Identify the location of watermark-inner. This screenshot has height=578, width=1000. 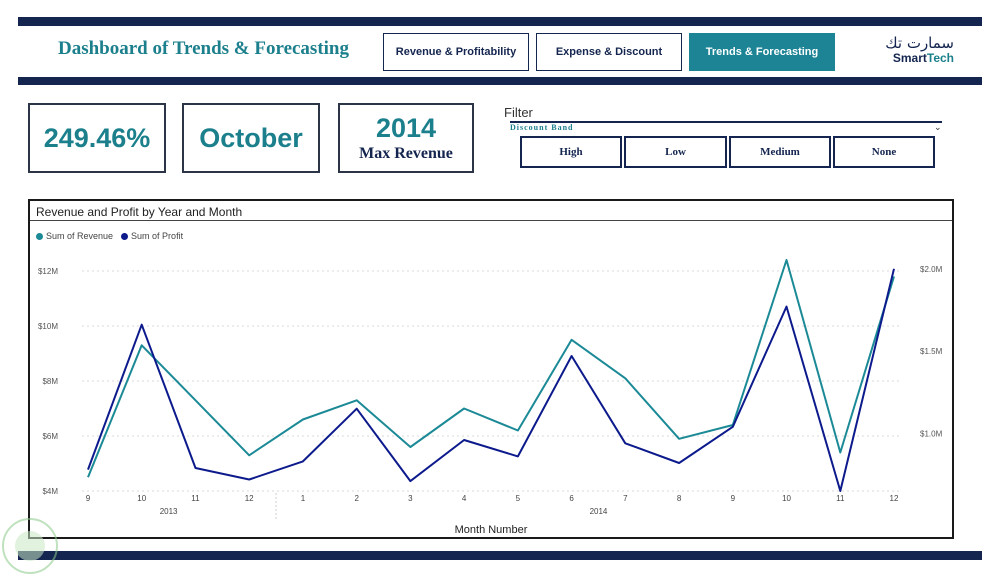
(30, 546).